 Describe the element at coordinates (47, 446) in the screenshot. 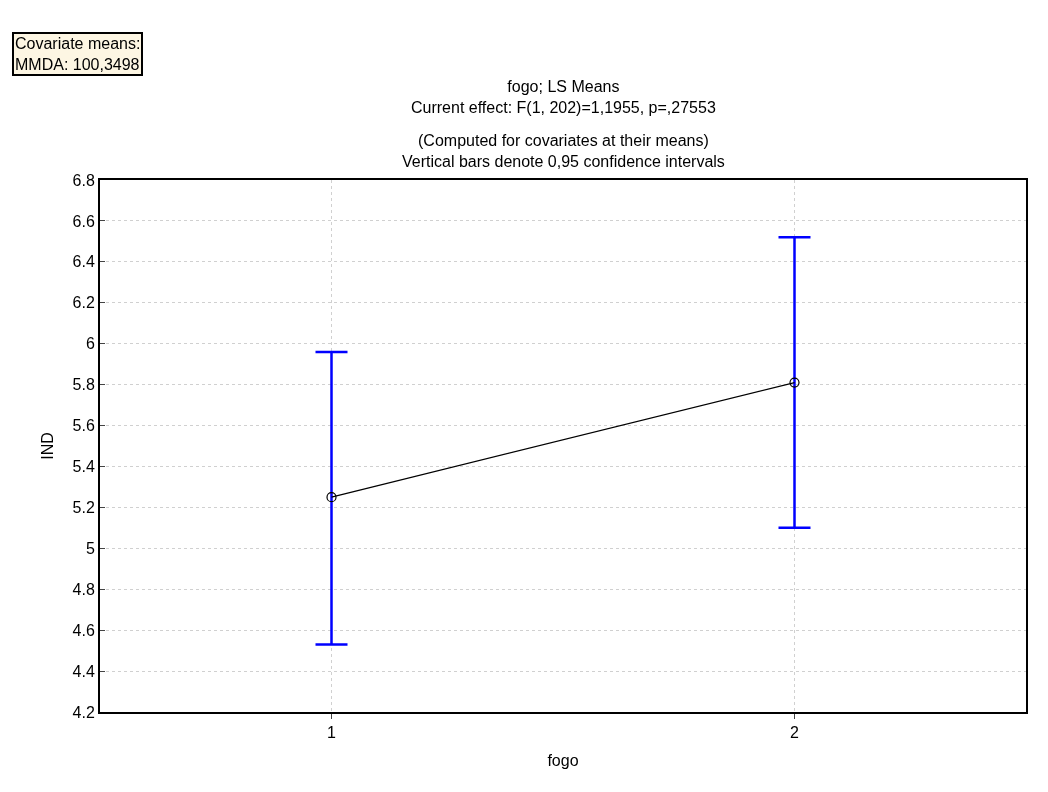

I see `y-axis-title: IND` at that location.